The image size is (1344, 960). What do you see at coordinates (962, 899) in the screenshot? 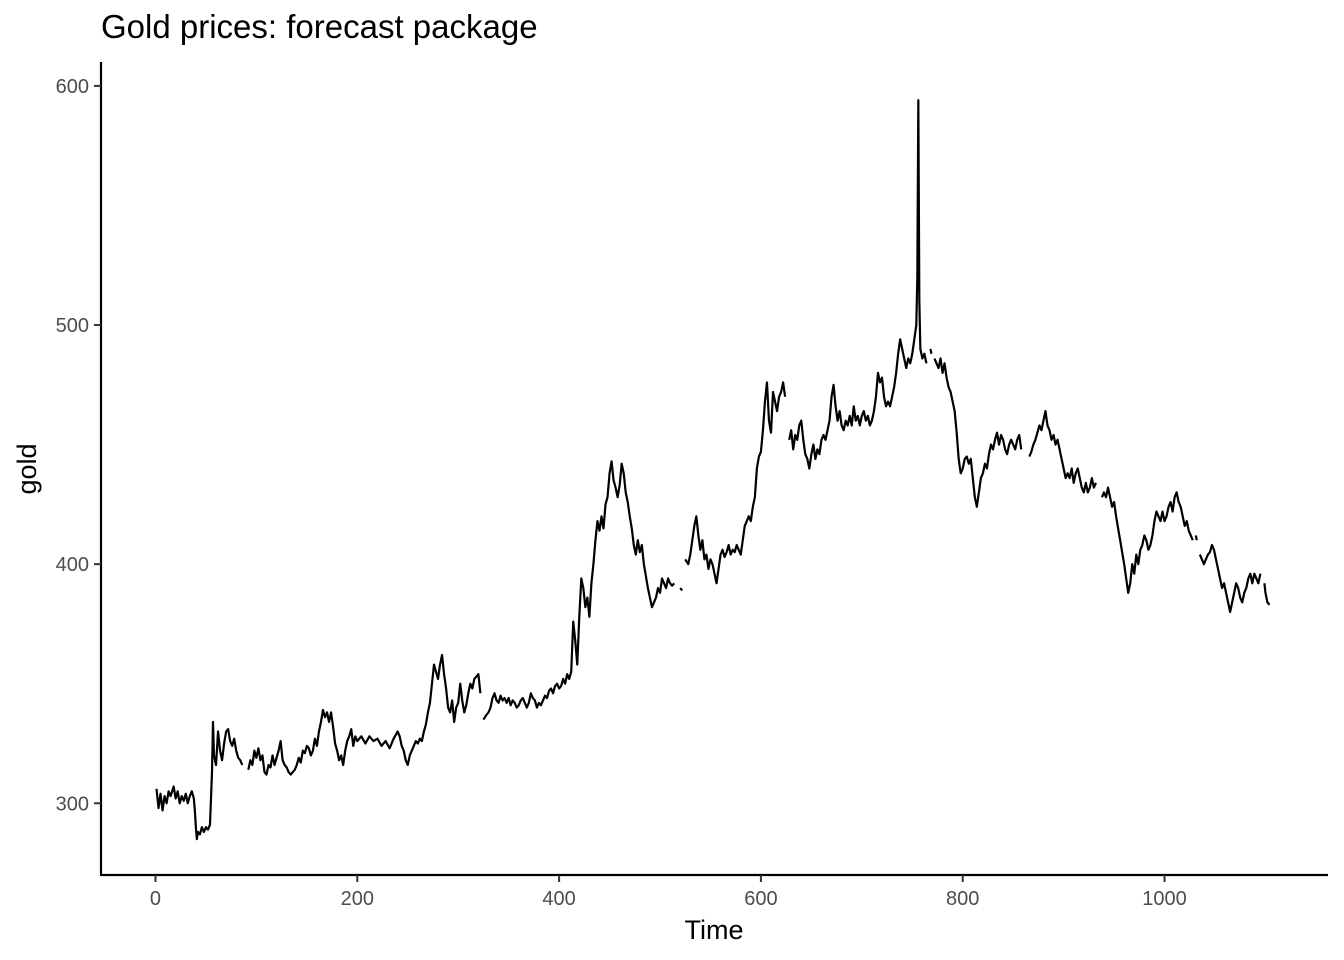
I see `x-tick-label: 800` at bounding box center [962, 899].